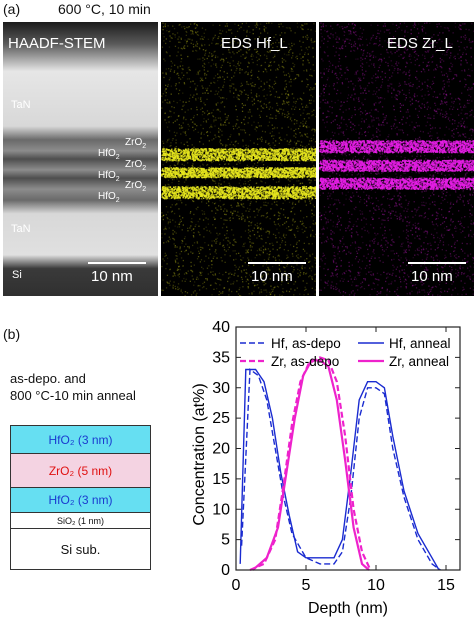 Image resolution: width=474 pixels, height=619 pixels. Describe the element at coordinates (348, 608) in the screenshot. I see `x-axis-label: Depth (nm)` at that location.